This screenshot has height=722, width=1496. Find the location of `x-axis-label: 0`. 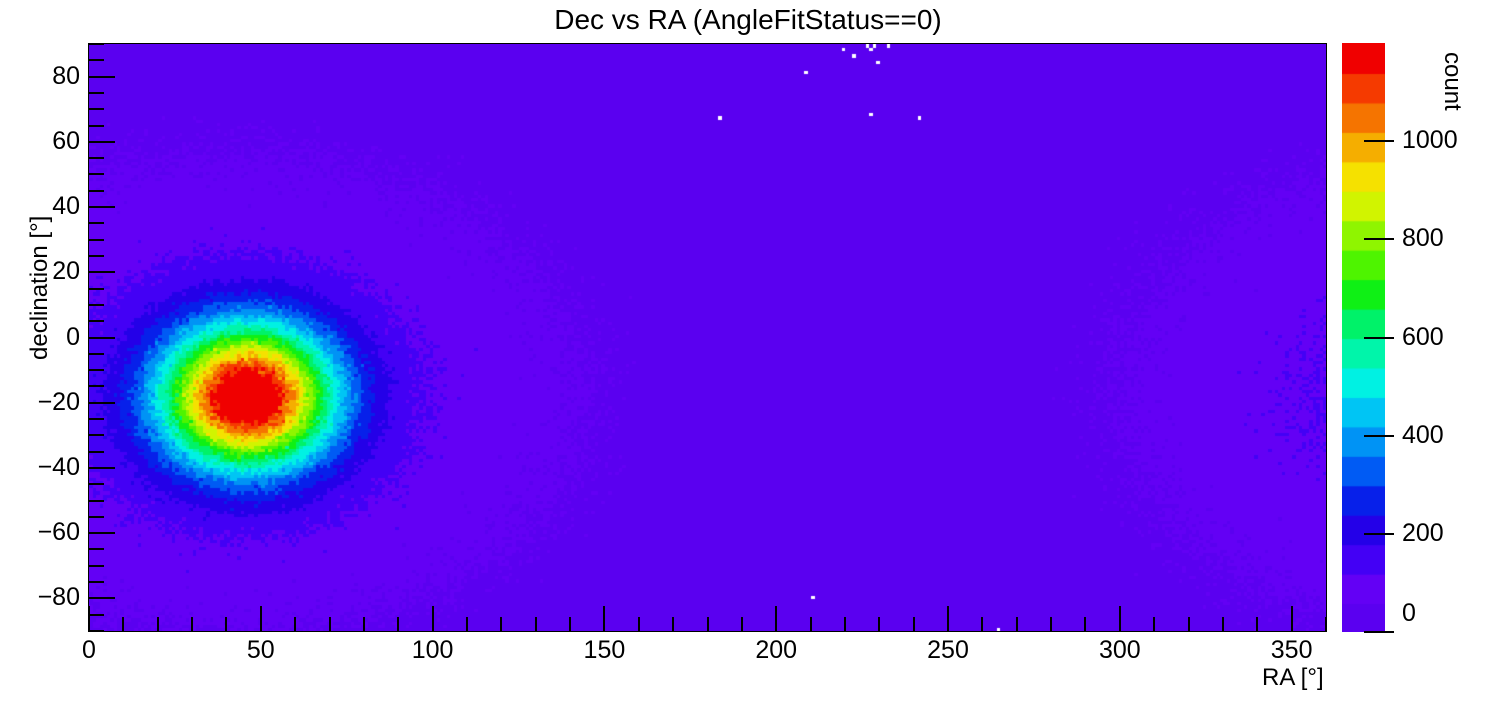

x-axis-label: 0 is located at coordinates (89, 650).